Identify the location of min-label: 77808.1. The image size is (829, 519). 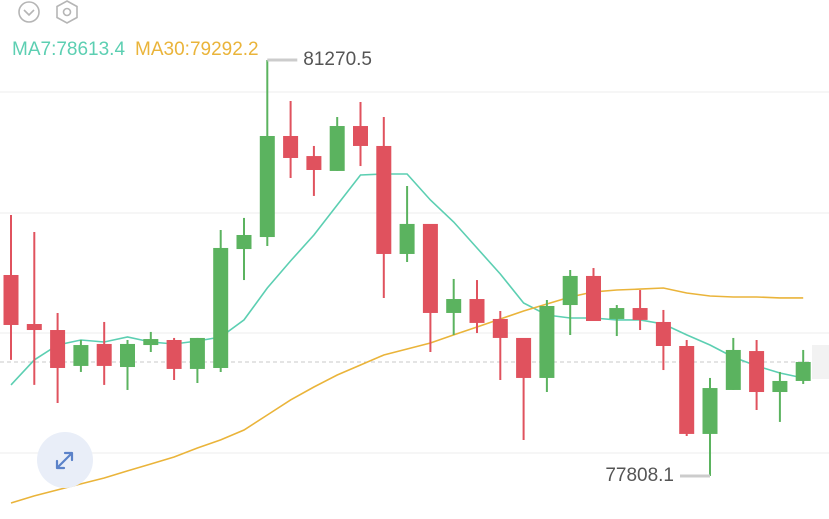
(639, 475).